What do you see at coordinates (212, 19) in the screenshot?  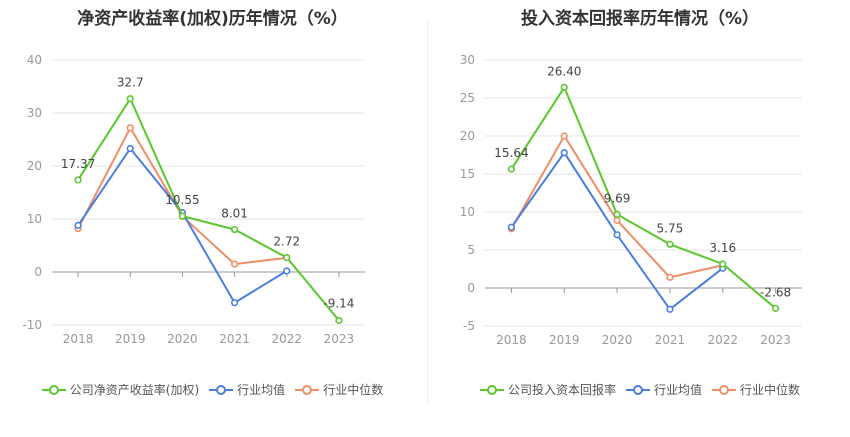 I see `chart-title: 净资产收益率(加权)历年情况（%）` at bounding box center [212, 19].